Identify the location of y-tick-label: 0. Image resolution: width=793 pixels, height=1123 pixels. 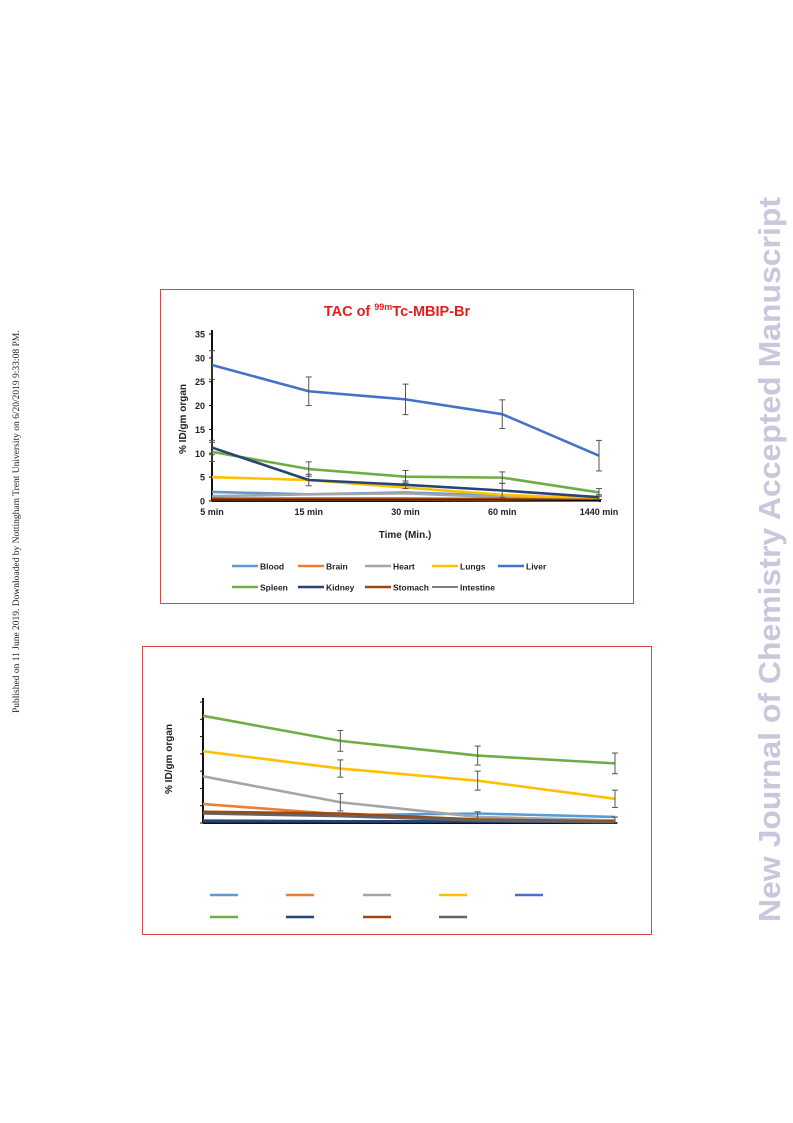
(202, 502).